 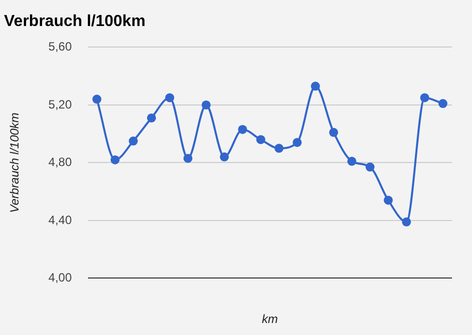 I want to click on y-tick-label: 4,00, so click(x=60, y=277).